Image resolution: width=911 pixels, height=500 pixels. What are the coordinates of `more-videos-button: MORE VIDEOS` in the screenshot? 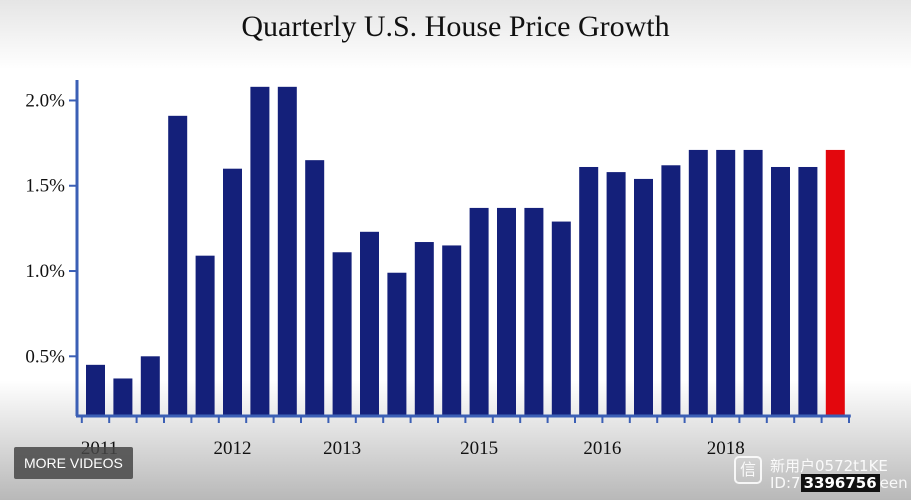 It's located at (73, 463).